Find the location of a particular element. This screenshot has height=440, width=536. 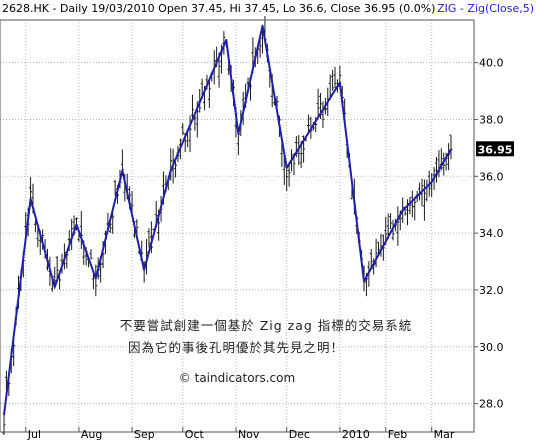

y-axis: 28.0 30.0 32.0 34.0 36.0 38.0 40.0 is located at coordinates (489, 234).